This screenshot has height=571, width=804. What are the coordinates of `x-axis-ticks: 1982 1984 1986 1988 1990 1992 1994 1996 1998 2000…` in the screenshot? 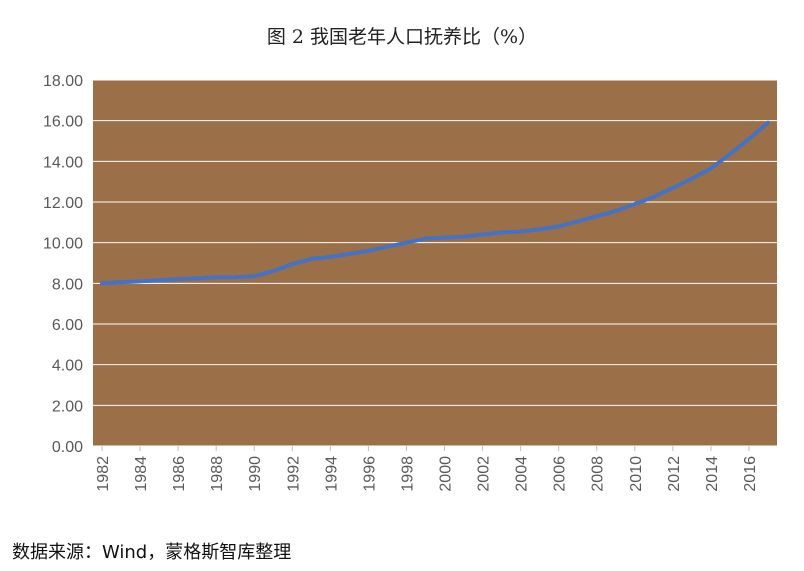 It's located at (427, 469).